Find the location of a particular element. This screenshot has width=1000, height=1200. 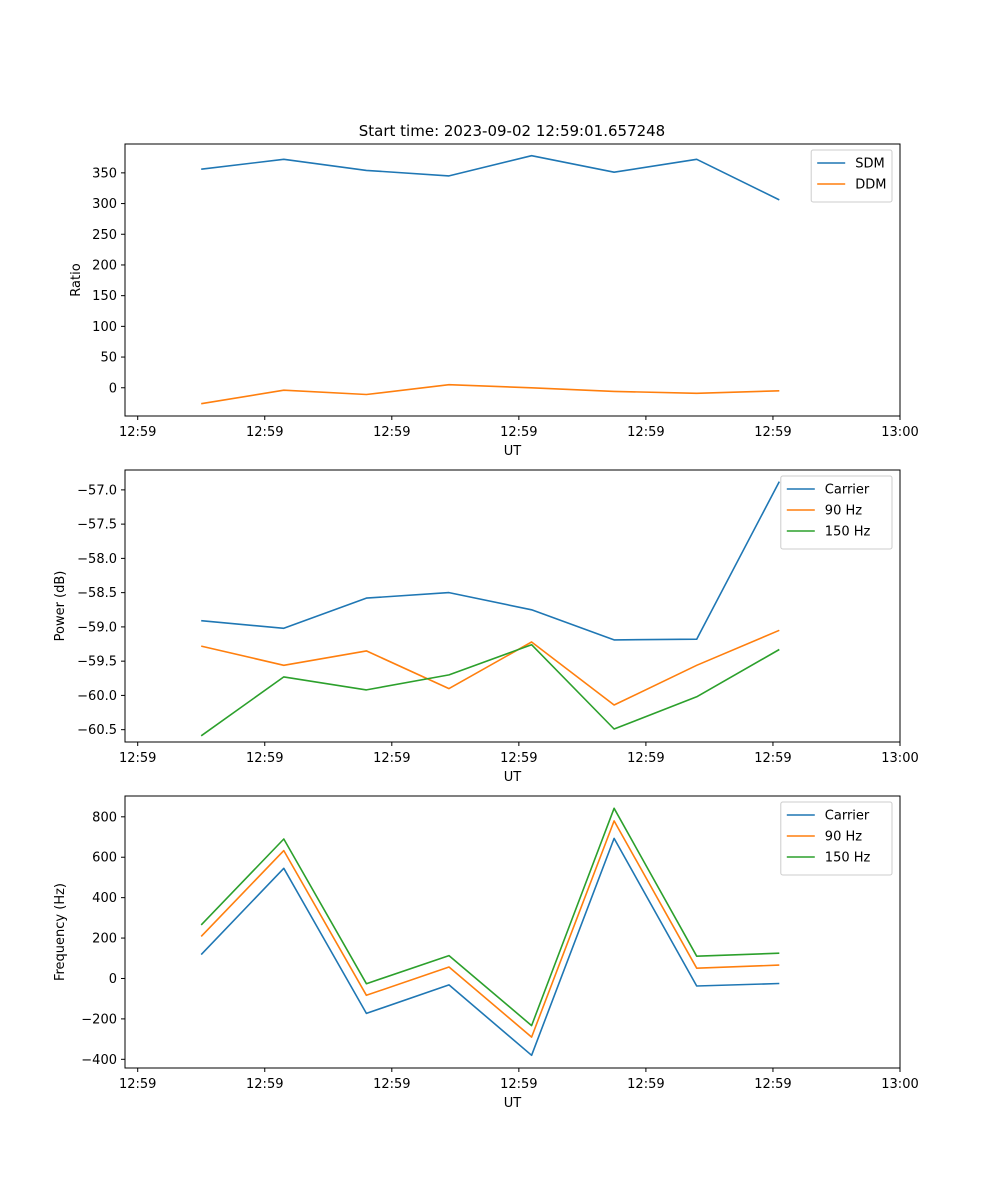

legend-entry: DDM is located at coordinates (870, 185).